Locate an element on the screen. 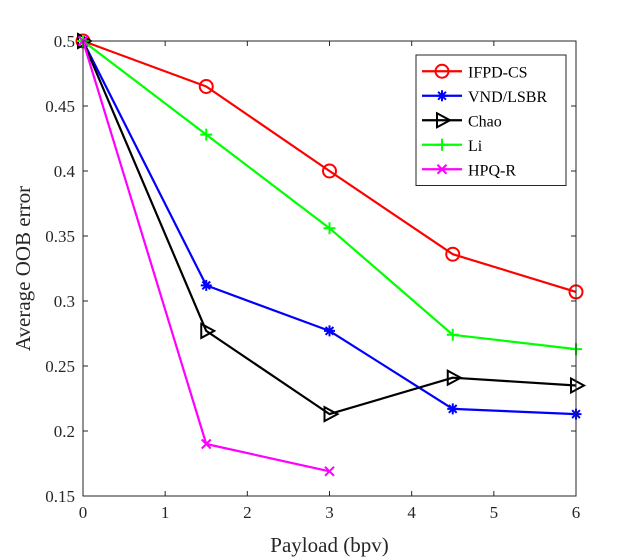 The width and height of the screenshot is (638, 560). legend-label: Li is located at coordinates (475, 146).